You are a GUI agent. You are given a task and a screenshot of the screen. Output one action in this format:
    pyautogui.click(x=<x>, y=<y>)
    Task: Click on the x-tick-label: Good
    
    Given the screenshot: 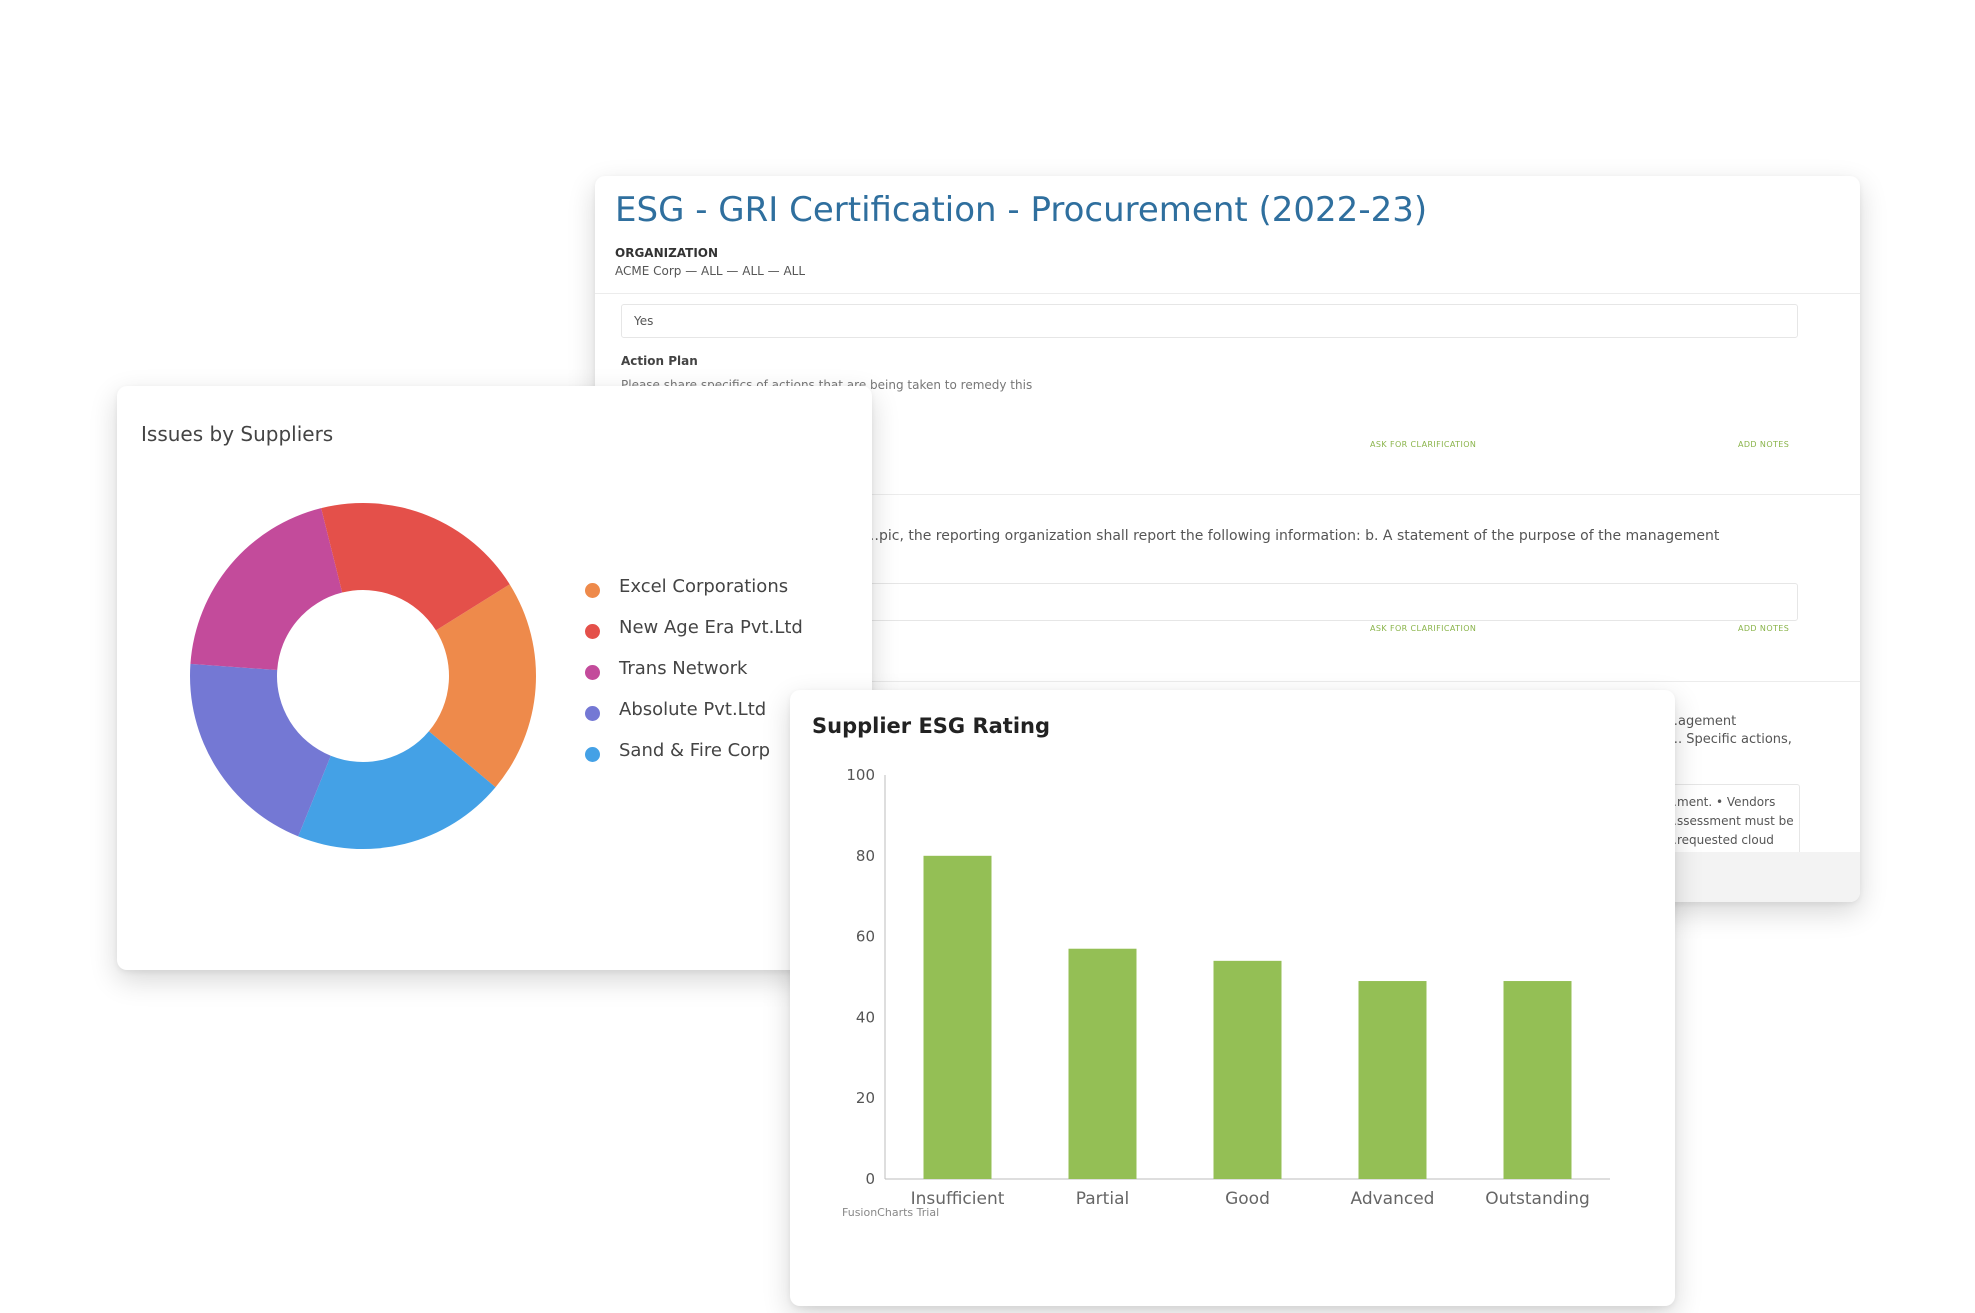 What is the action you would take?
    pyautogui.click(x=1247, y=1199)
    